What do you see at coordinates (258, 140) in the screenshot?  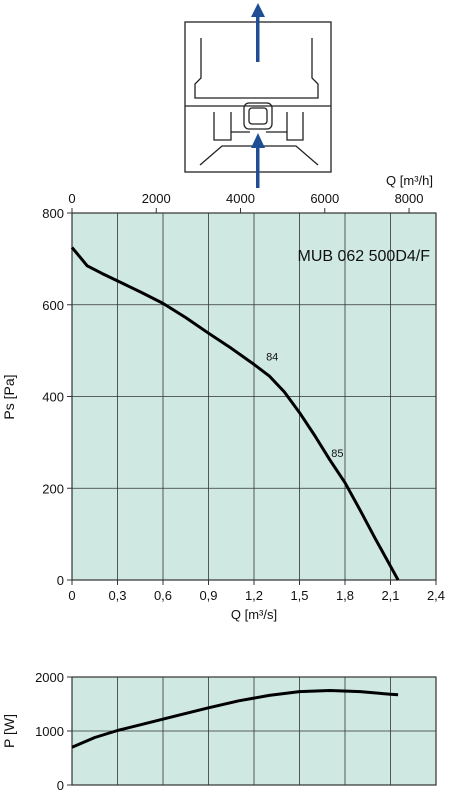 I see `inlet-arrow-icon` at bounding box center [258, 140].